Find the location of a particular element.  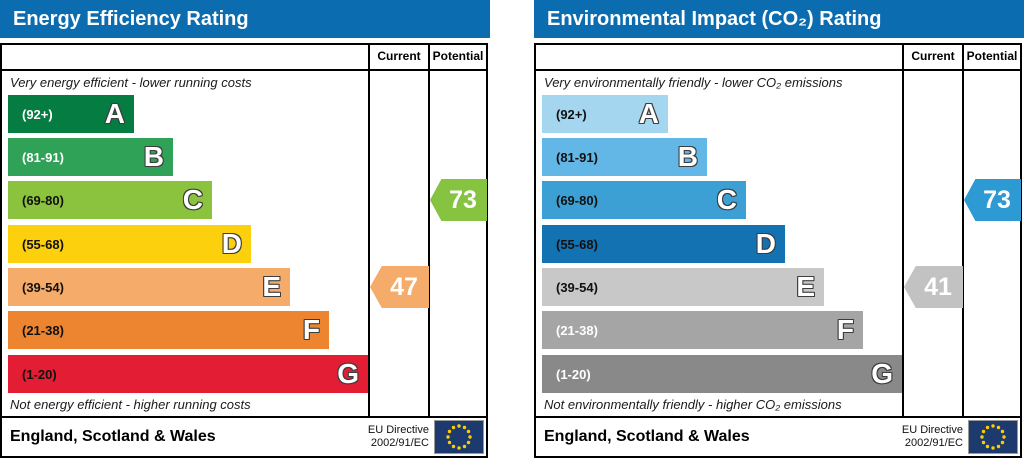

panel-title: Energy Efficiency Rating is located at coordinates (245, 19).